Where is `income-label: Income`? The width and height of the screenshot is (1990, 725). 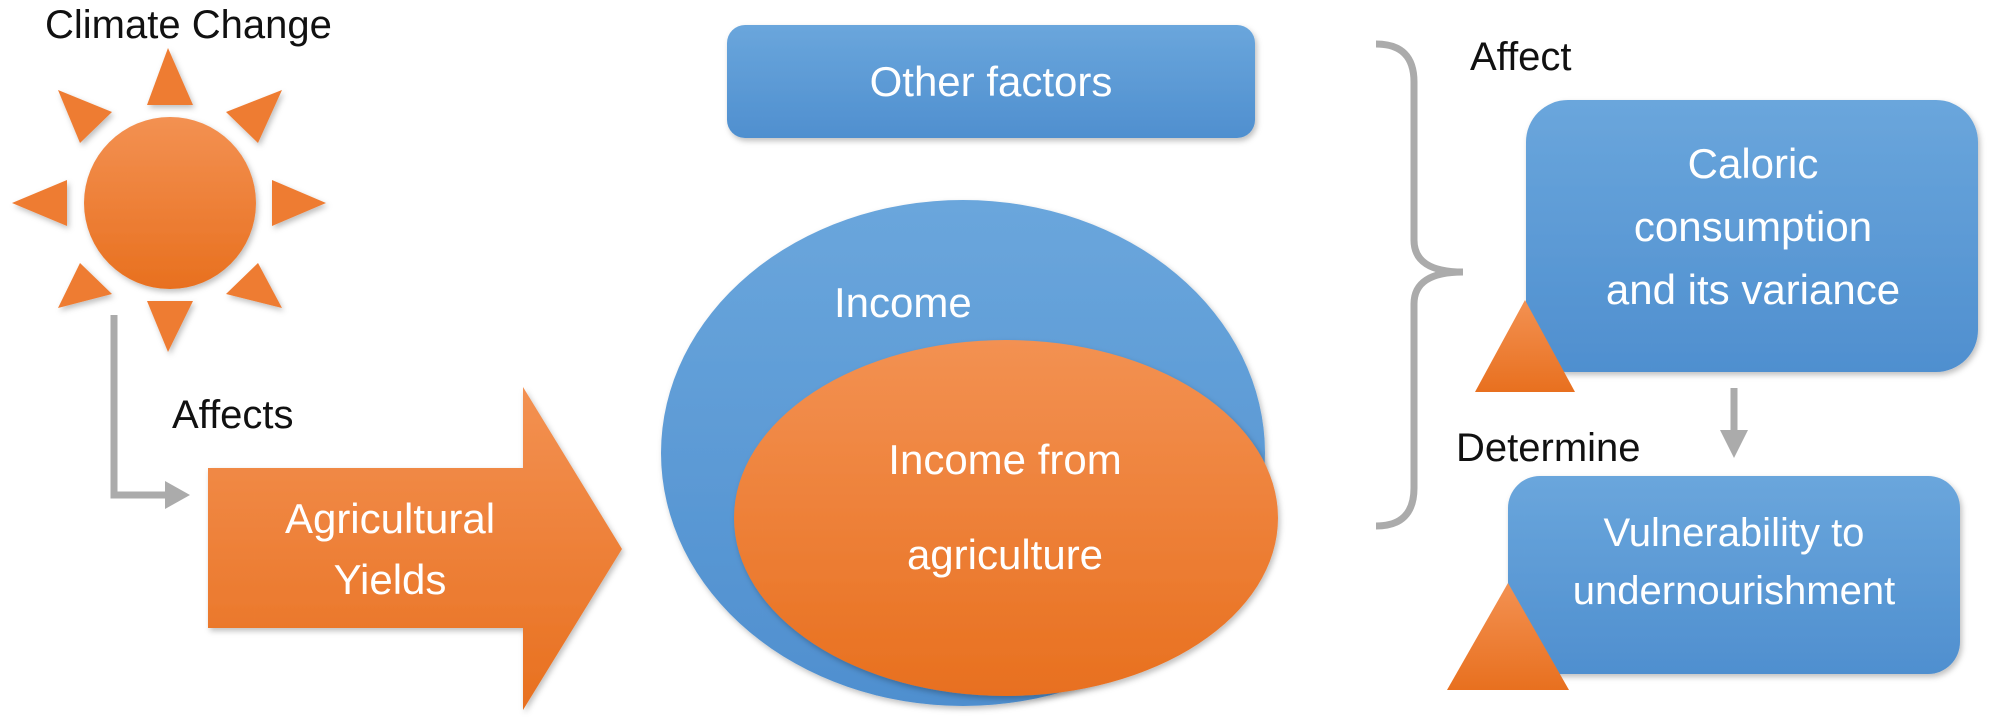 income-label: Income is located at coordinates (903, 302).